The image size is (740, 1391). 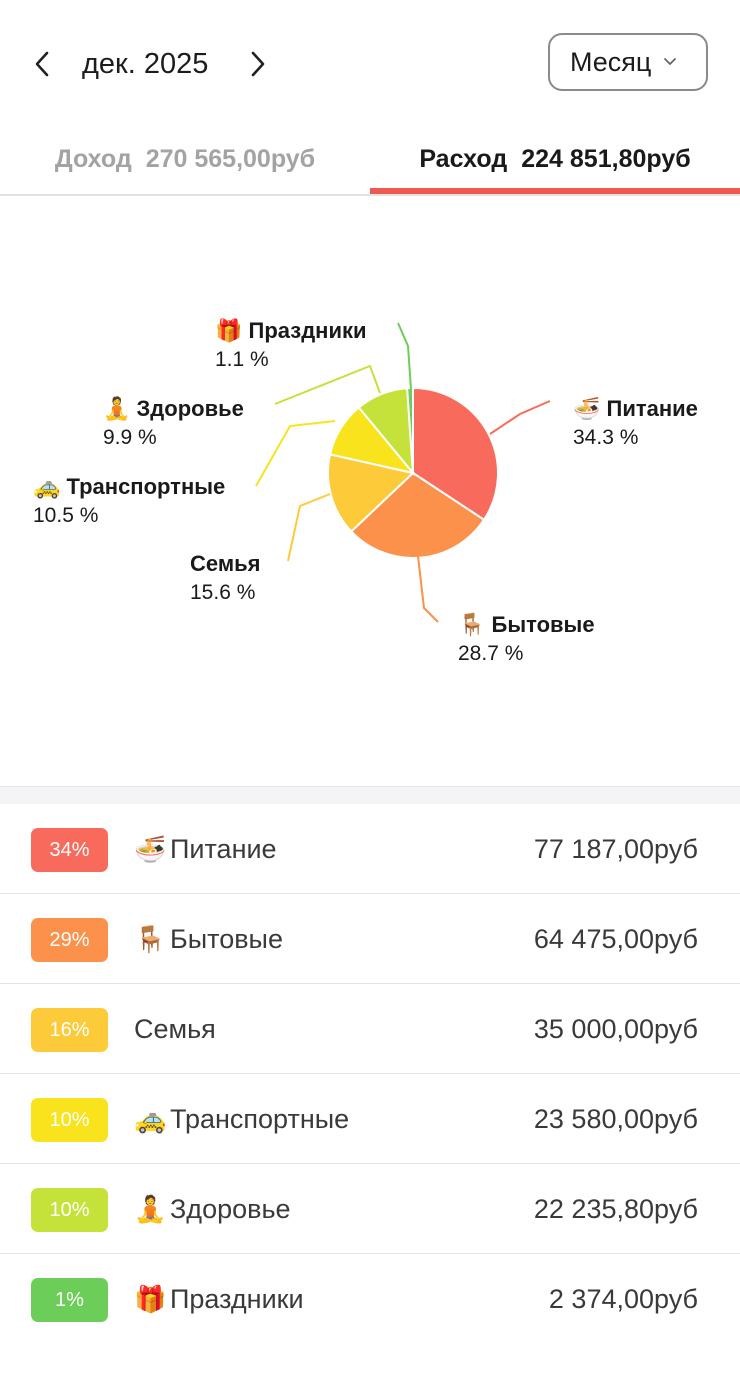 I want to click on category-name-group: 🚕 Транспортные, so click(x=241, y=1119).